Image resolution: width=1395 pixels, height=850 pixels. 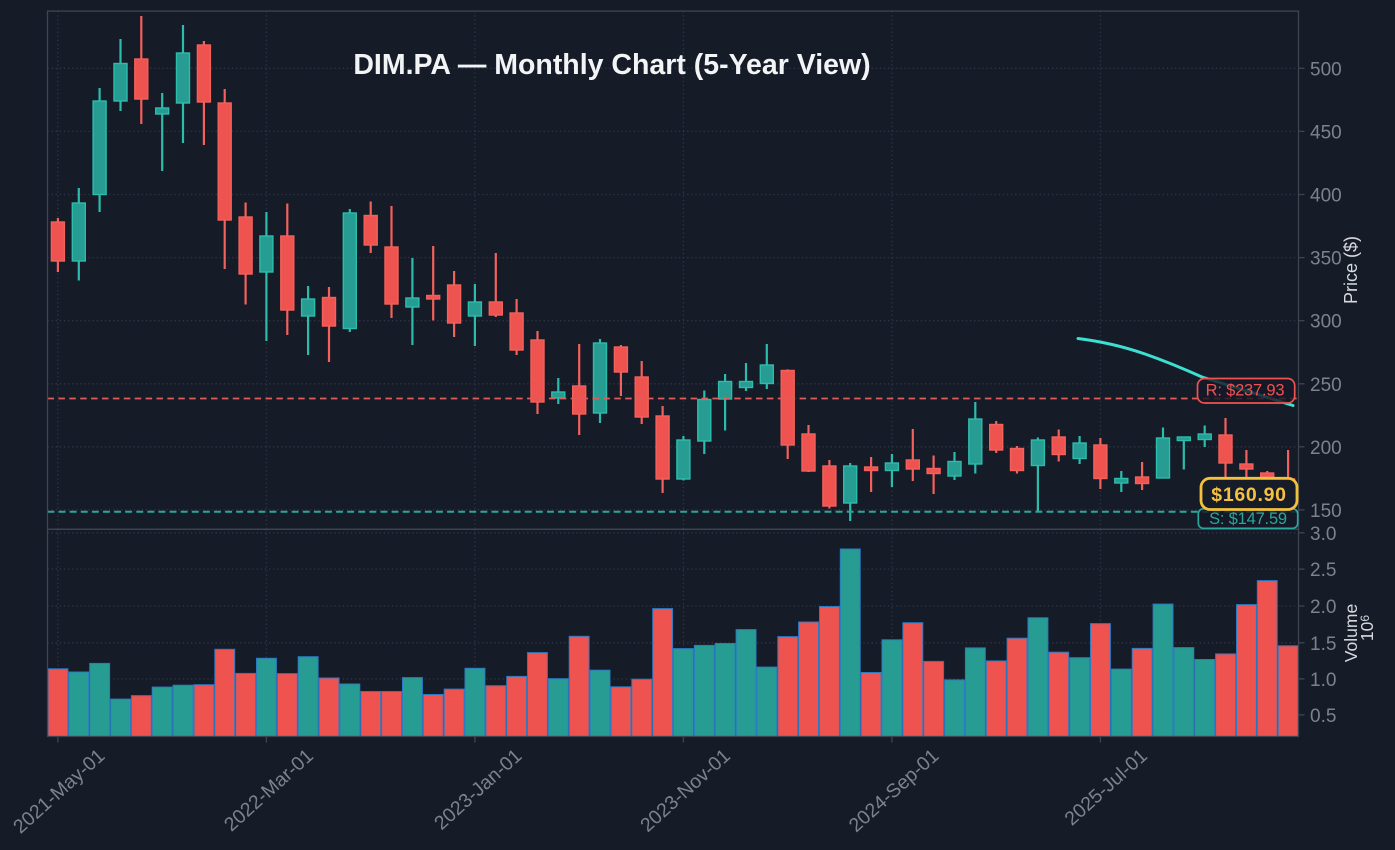 What do you see at coordinates (1323, 680) in the screenshot?
I see `svg-text: 1.0` at bounding box center [1323, 680].